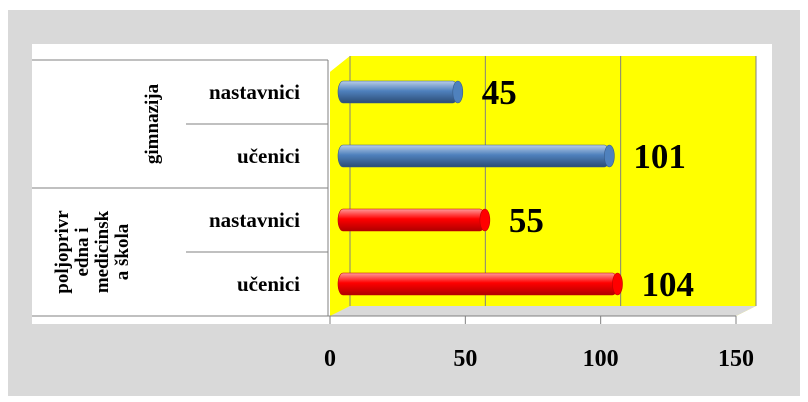 The width and height of the screenshot is (808, 402). I want to click on x-tick-label: 0, so click(330, 359).